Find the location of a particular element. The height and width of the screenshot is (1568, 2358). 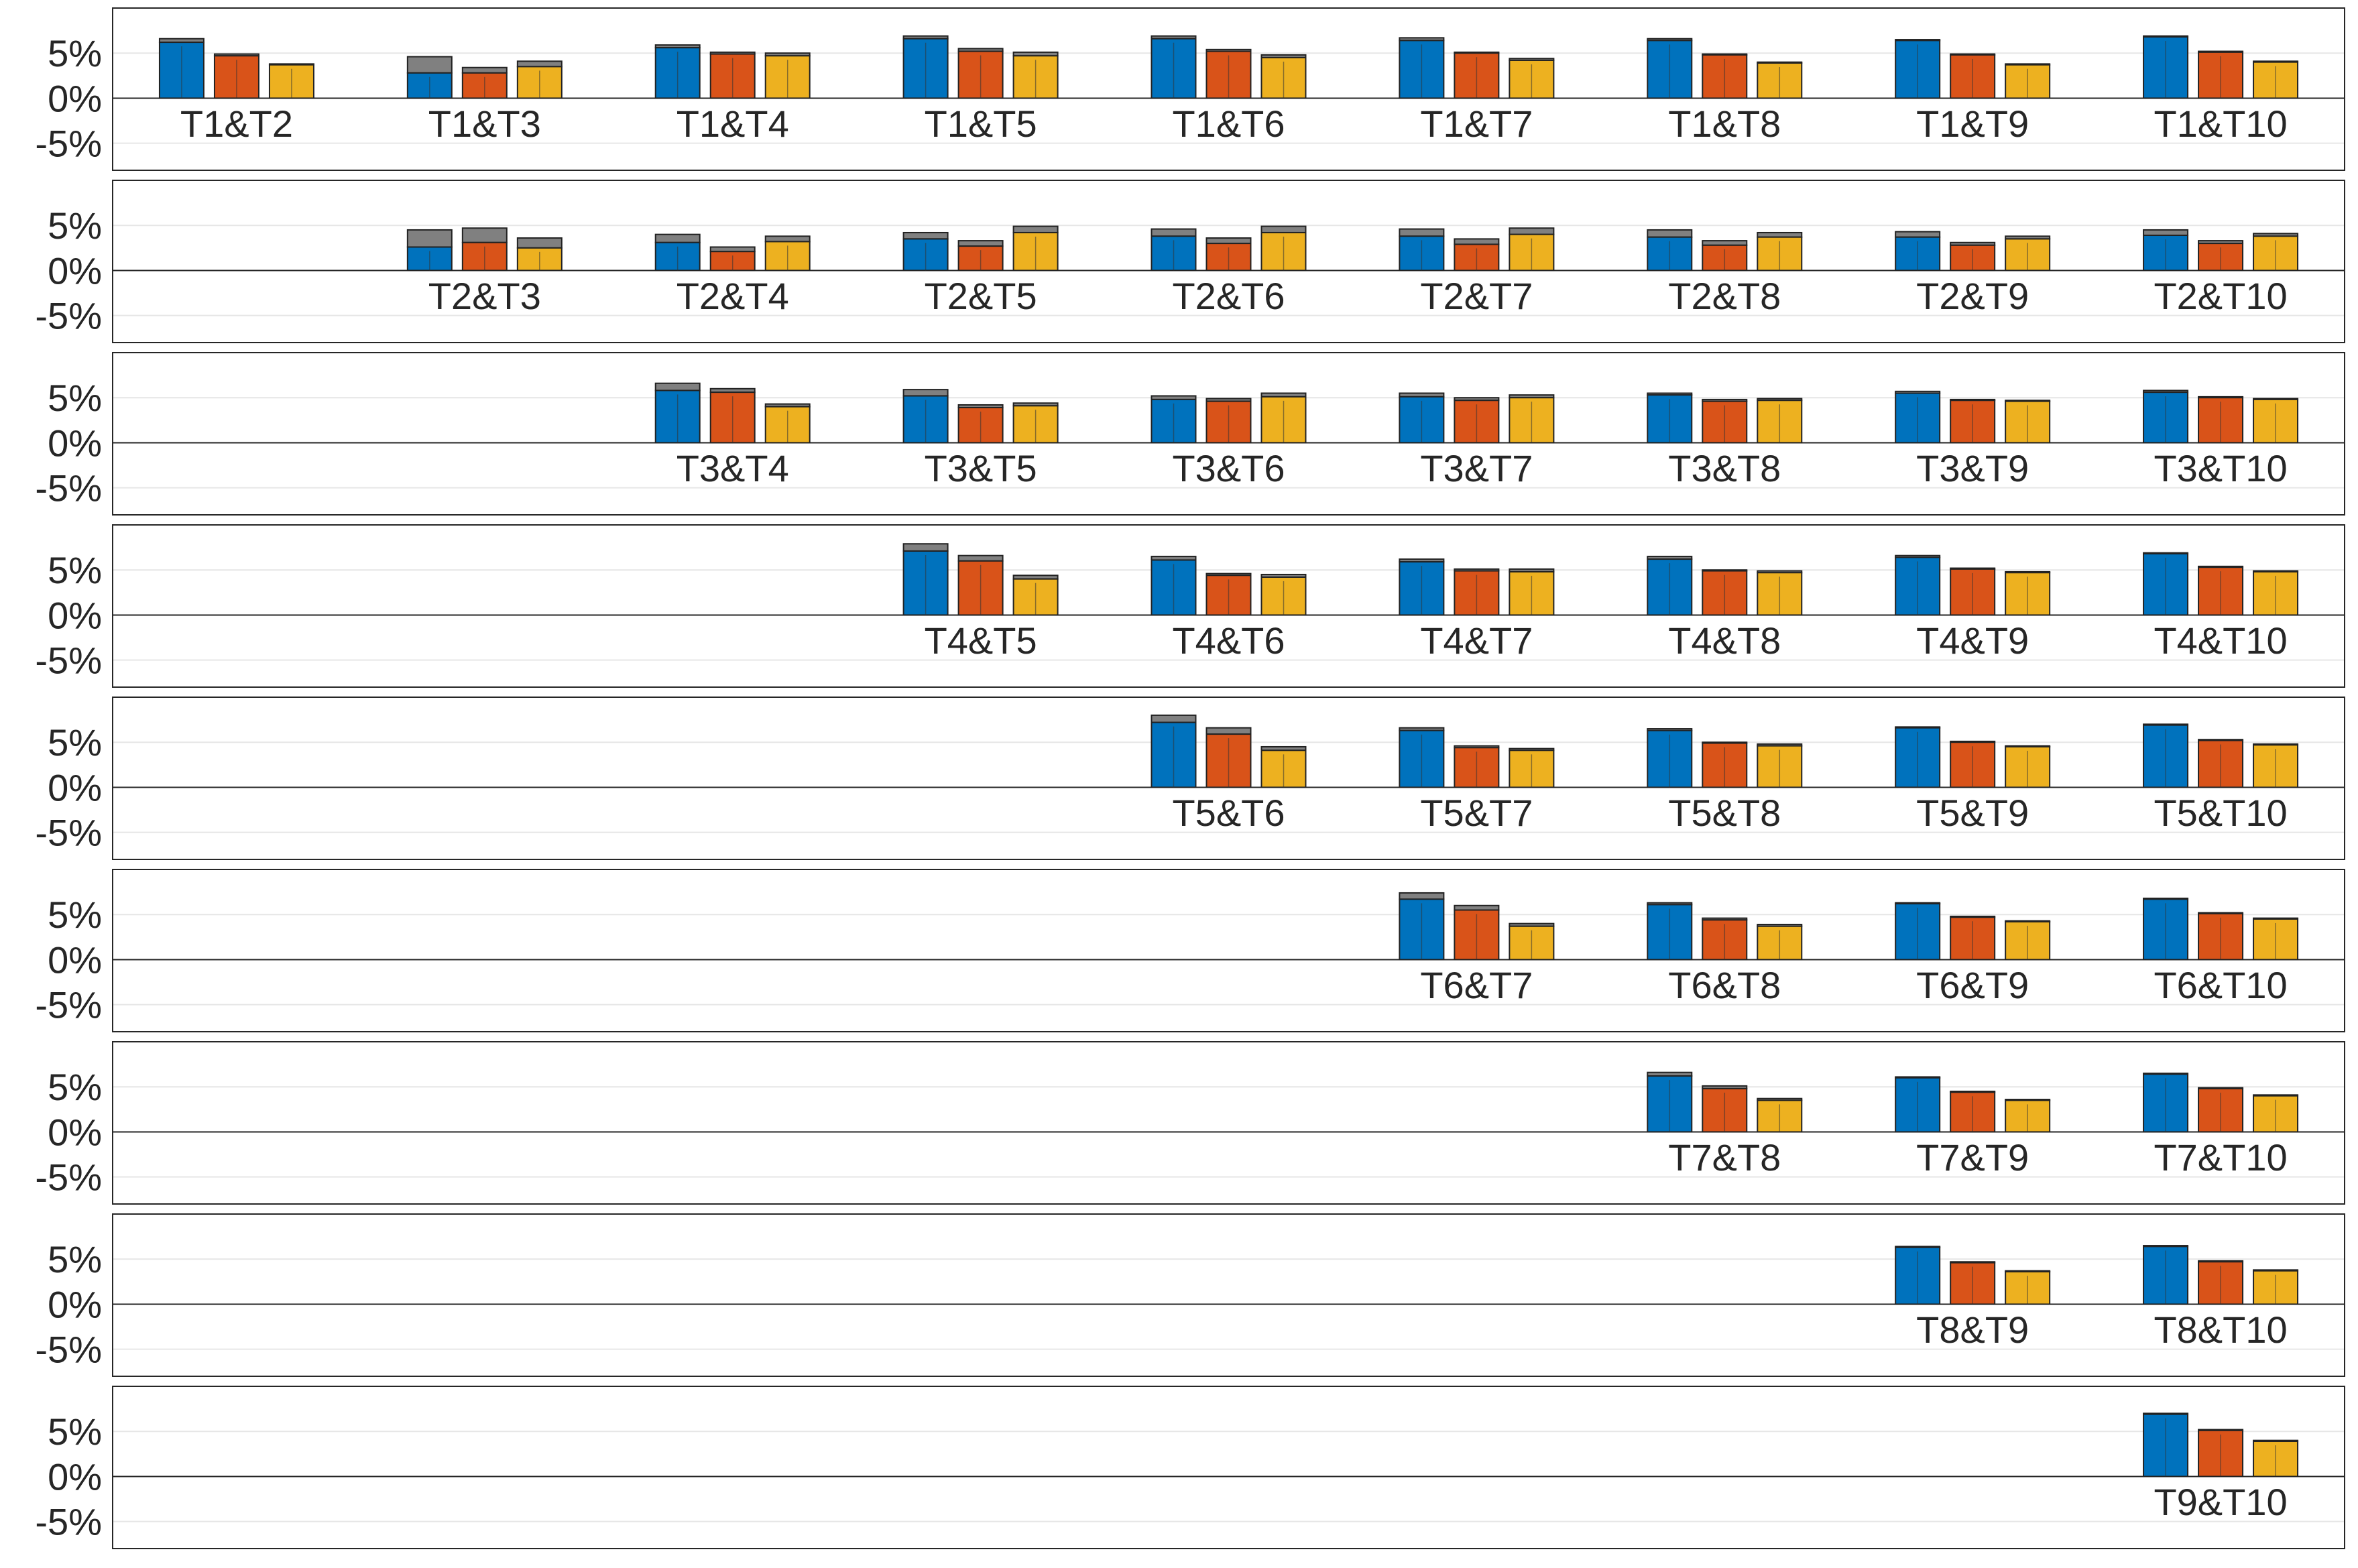

panel-6: 5%0%-5% T6&T7 T6&T8 T6&T9 T6&T10 is located at coordinates (1190, 951).